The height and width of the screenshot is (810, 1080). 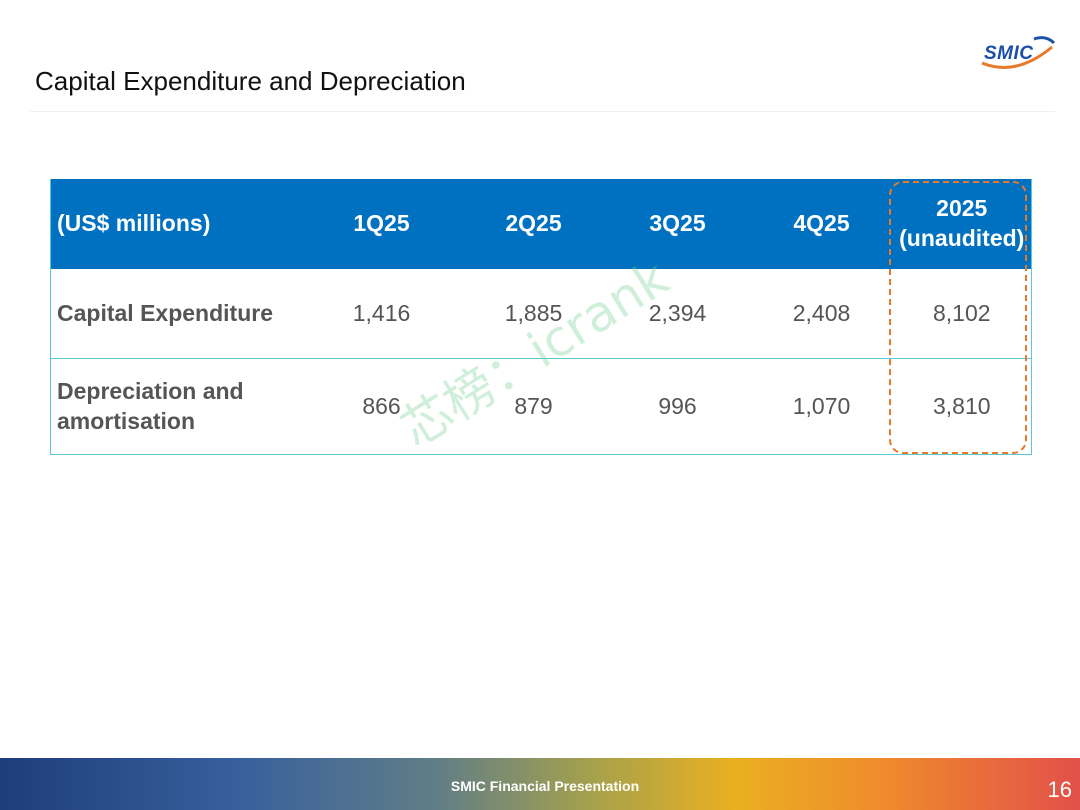 What do you see at coordinates (677, 406) in the screenshot?
I see `cell-value: 996` at bounding box center [677, 406].